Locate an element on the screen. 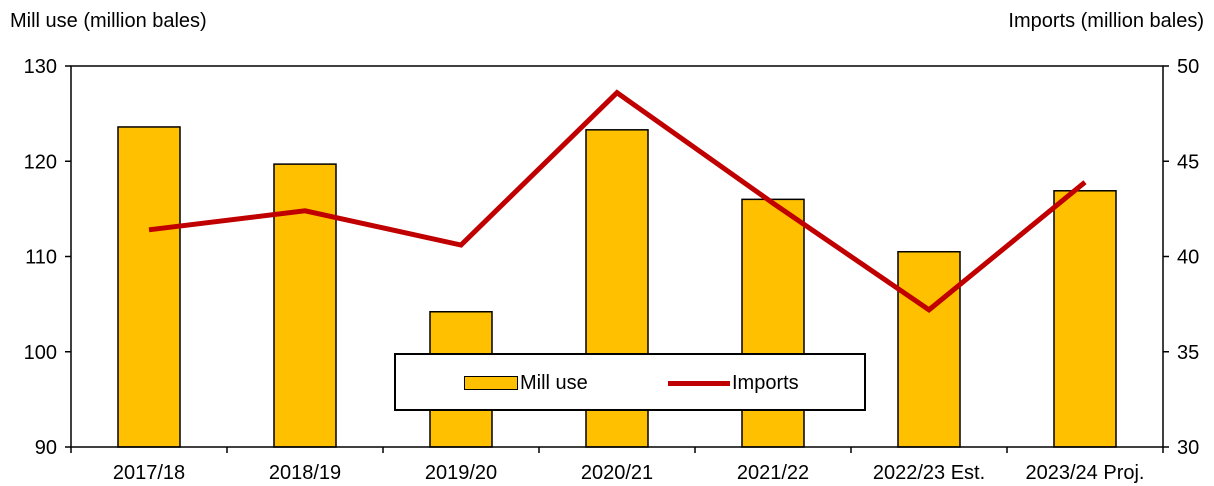 Image resolution: width=1214 pixels, height=486 pixels. left-tick-label-0: 90 is located at coordinates (46, 448).